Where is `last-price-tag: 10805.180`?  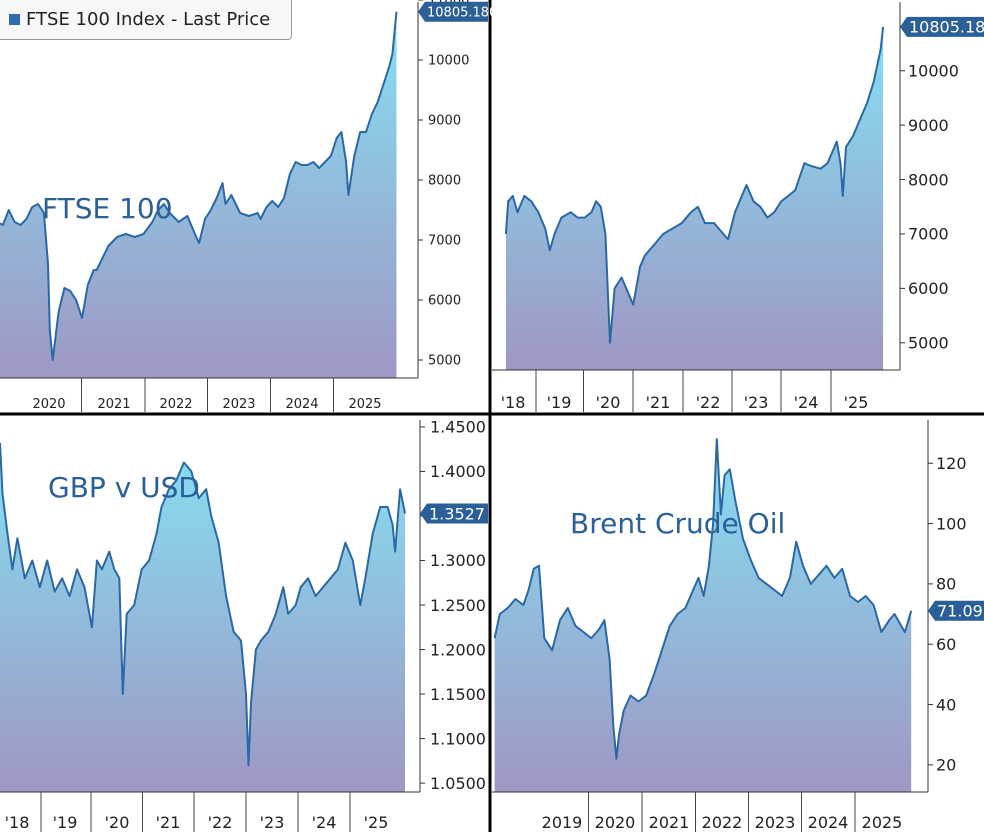
last-price-tag: 10805.180 is located at coordinates (457, 11).